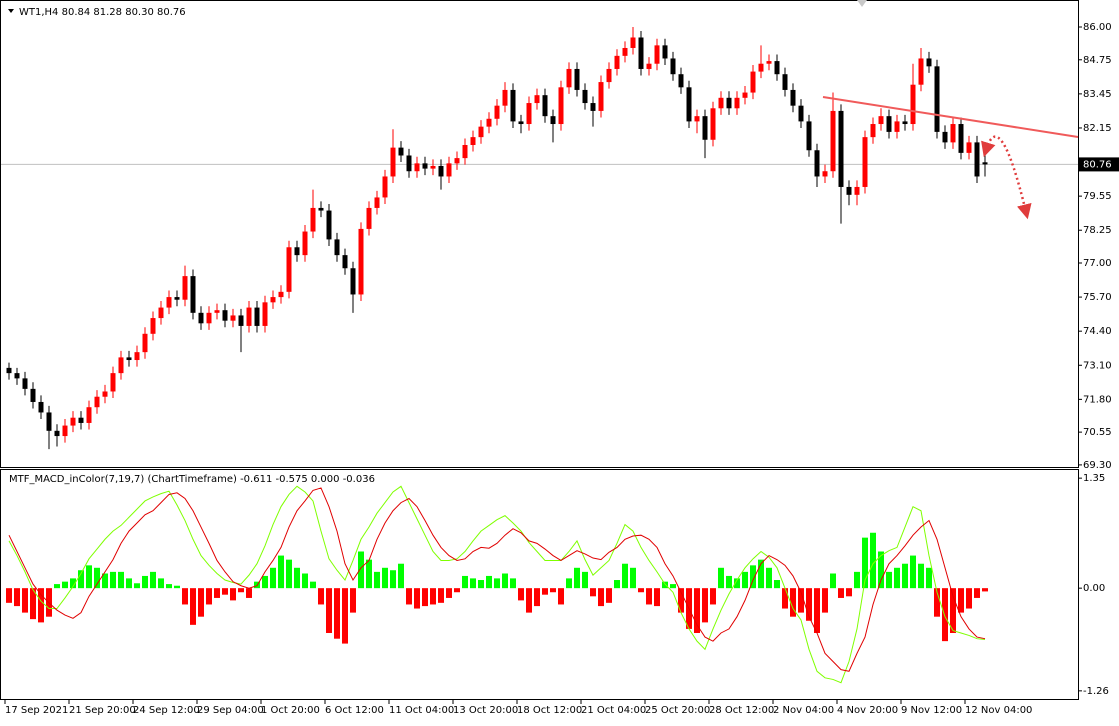  Describe the element at coordinates (998, 710) in the screenshot. I see `x-tick-label: 12 Nov 04:00` at that location.